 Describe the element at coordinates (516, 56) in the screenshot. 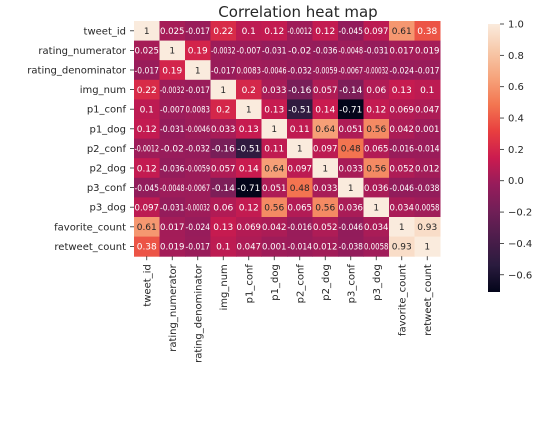

I see `colorbar-tick-label: 0.8` at that location.